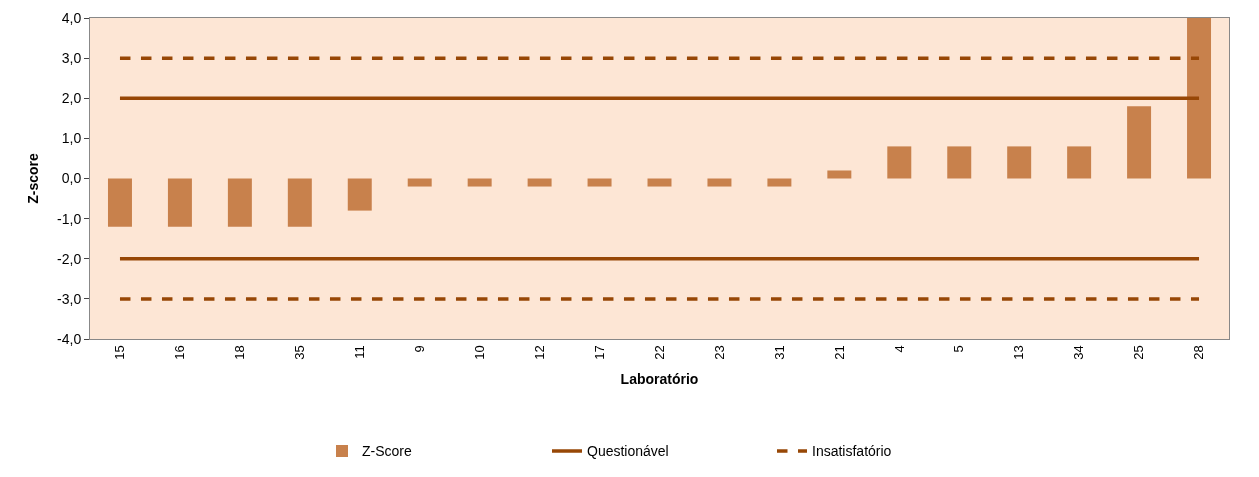 The image size is (1259, 477). What do you see at coordinates (69, 338) in the screenshot?
I see `y-tick-label: -4,0` at bounding box center [69, 338].